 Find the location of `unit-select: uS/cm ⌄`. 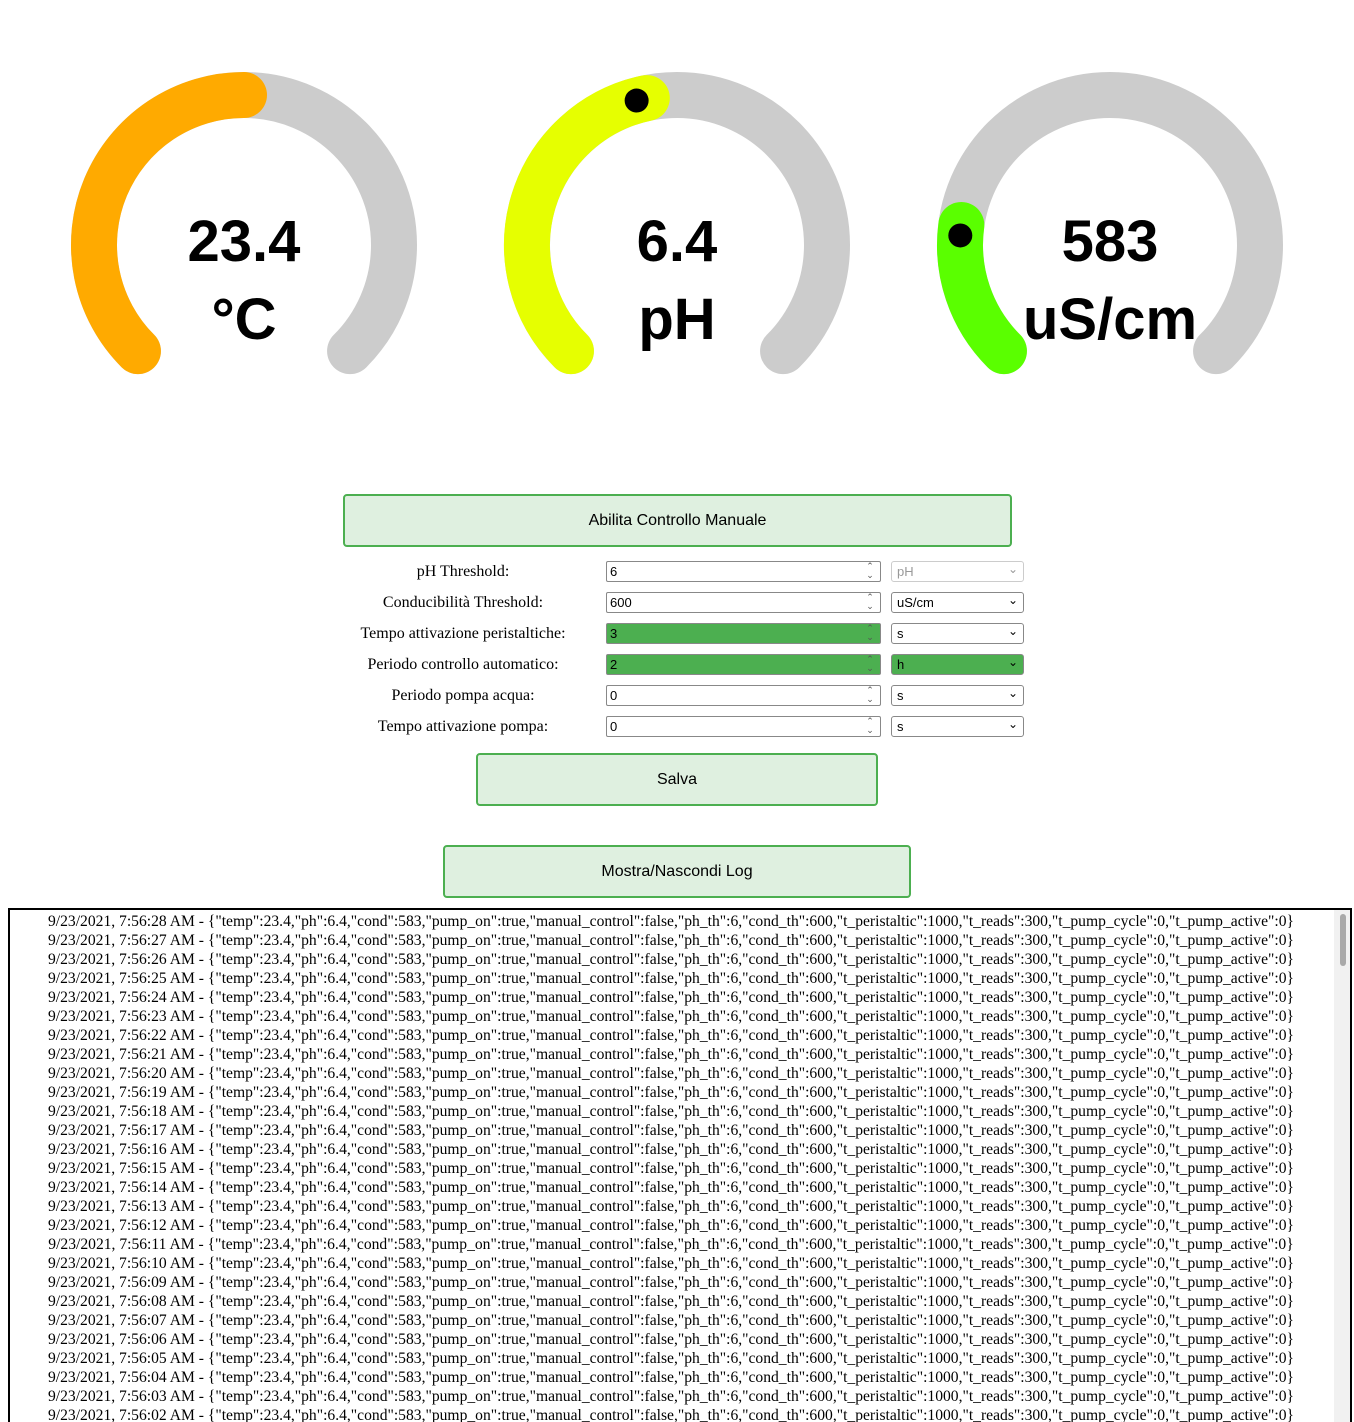

unit-select: uS/cm ⌄ is located at coordinates (957, 602).